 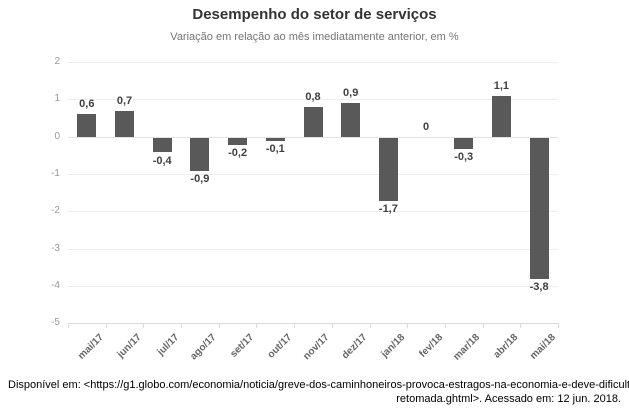 What do you see at coordinates (539, 287) in the screenshot?
I see `bar-value-label: -3,8` at bounding box center [539, 287].